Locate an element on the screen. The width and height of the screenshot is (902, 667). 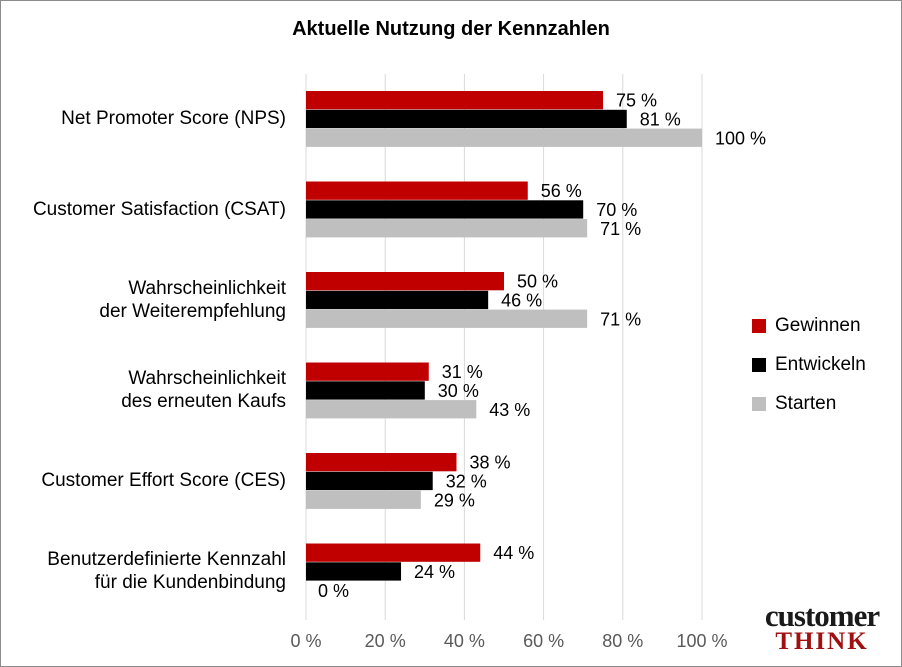
x-tick-label: 60 % is located at coordinates (543, 641).